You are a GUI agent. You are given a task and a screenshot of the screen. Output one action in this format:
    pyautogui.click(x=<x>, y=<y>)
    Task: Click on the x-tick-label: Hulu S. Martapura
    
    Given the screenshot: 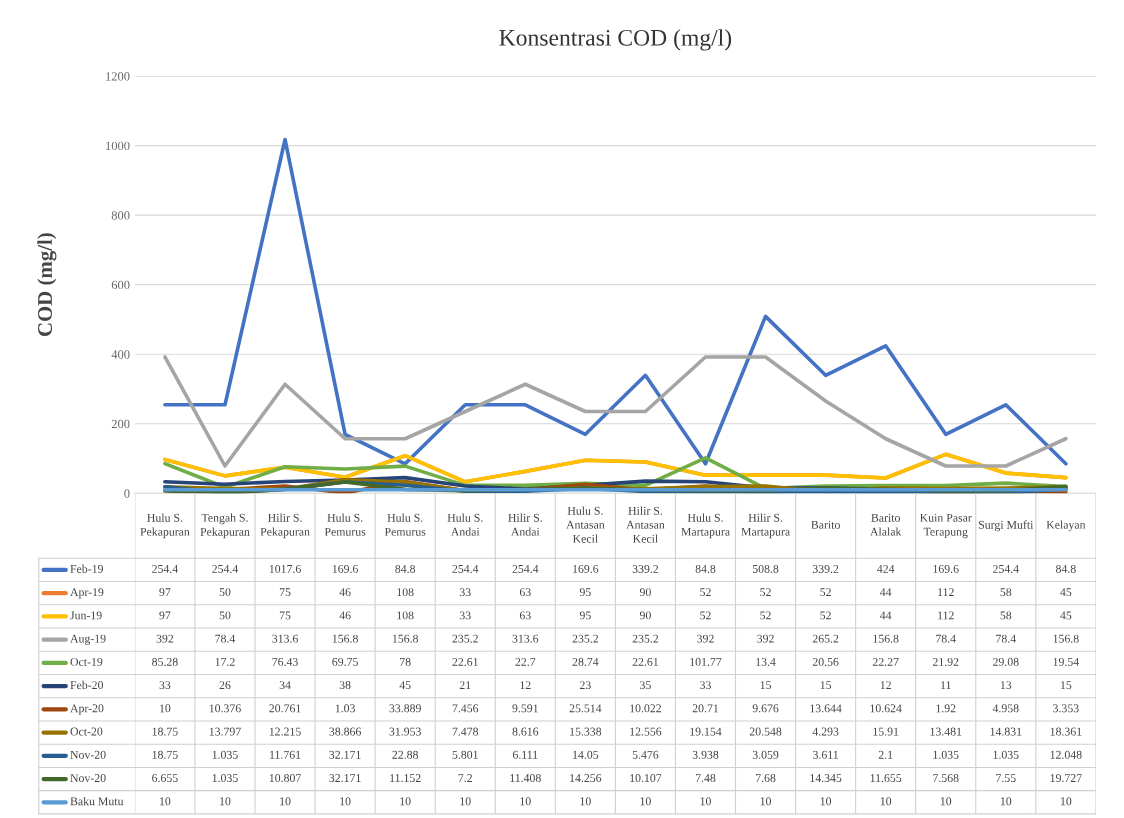 What is the action you would take?
    pyautogui.click(x=705, y=526)
    